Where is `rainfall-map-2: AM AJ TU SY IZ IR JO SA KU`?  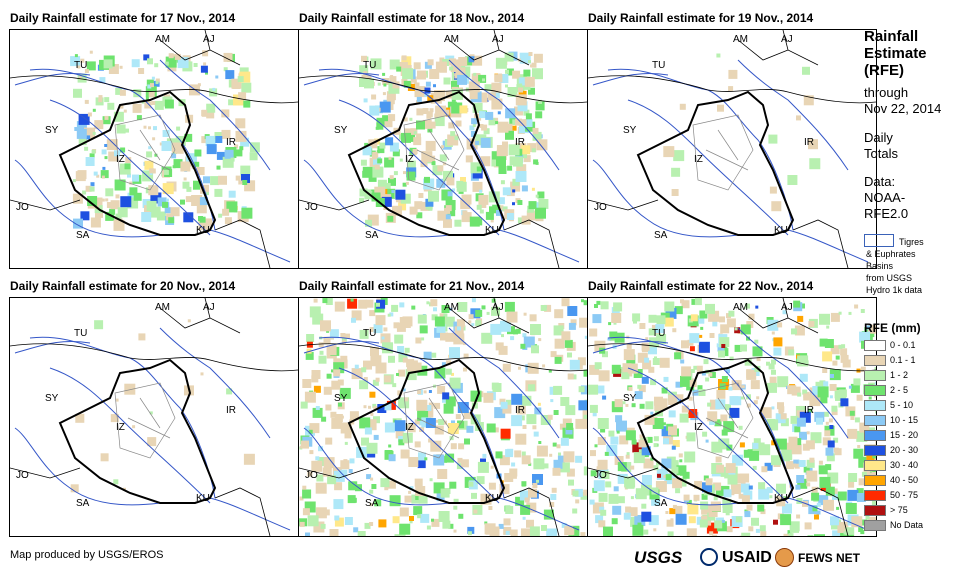 rainfall-map-2: AM AJ TU SY IZ IR JO SA KU is located at coordinates (443, 149).